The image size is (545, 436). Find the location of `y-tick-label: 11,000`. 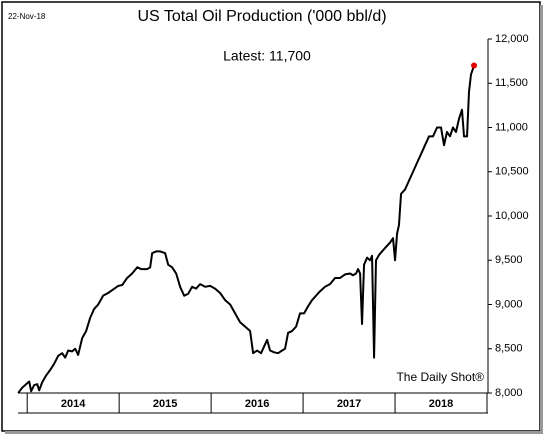

y-tick-label: 11,000 is located at coordinates (511, 127).